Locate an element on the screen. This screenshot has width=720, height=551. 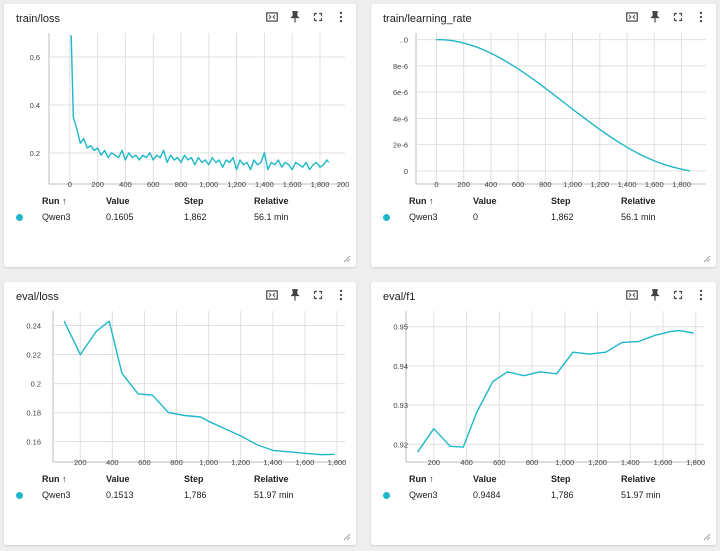
run-relative: 56.1 min is located at coordinates (638, 217).